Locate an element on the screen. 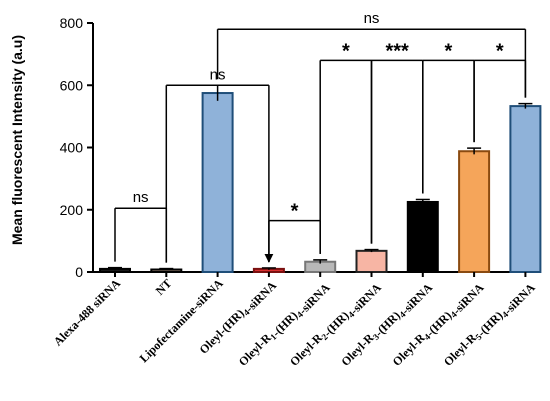  x-tick-label: Lipofectamine-siRNA is located at coordinates (181, 320).